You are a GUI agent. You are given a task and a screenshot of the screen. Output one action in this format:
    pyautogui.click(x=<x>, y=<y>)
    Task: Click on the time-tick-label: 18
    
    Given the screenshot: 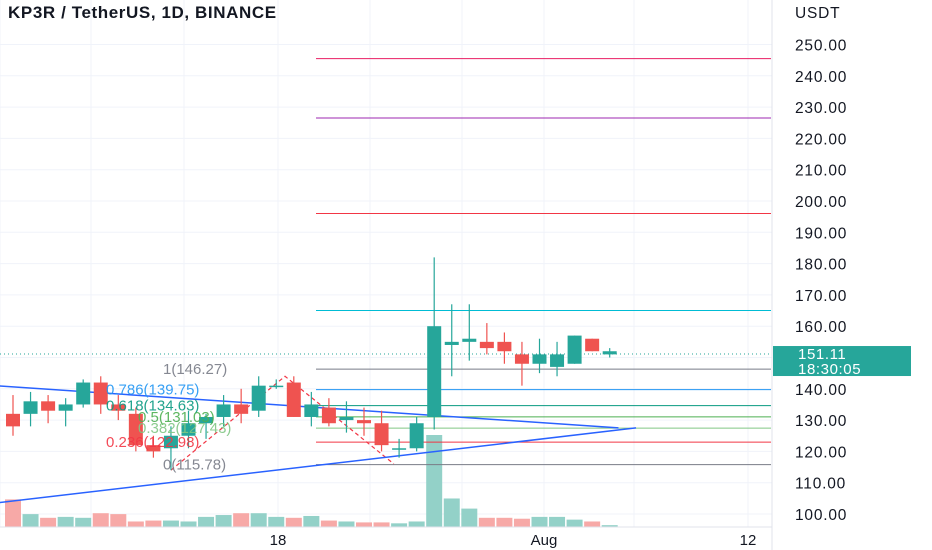 What is the action you would take?
    pyautogui.click(x=278, y=540)
    